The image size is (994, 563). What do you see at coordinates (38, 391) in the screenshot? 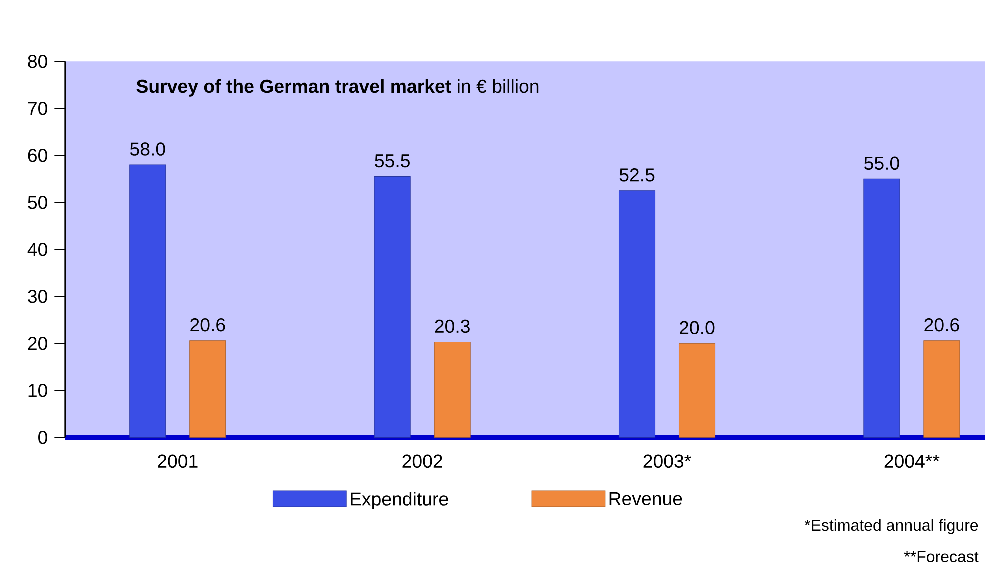
I see `y-tick-label: 10` at bounding box center [38, 391].